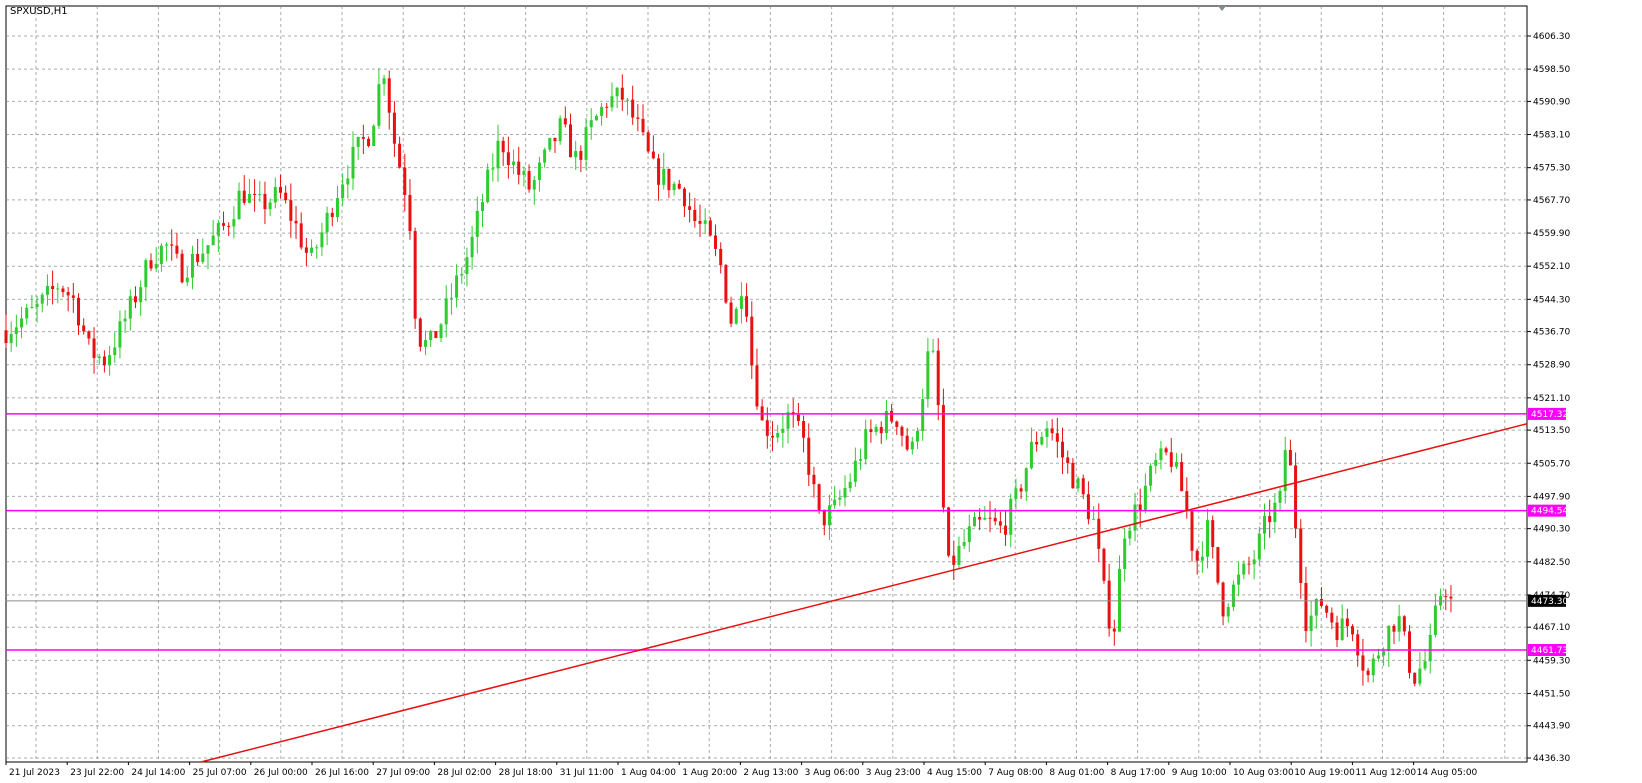 The width and height of the screenshot is (1642, 783). I want to click on horizontal-level-price-label: 4517.32, so click(1549, 415).